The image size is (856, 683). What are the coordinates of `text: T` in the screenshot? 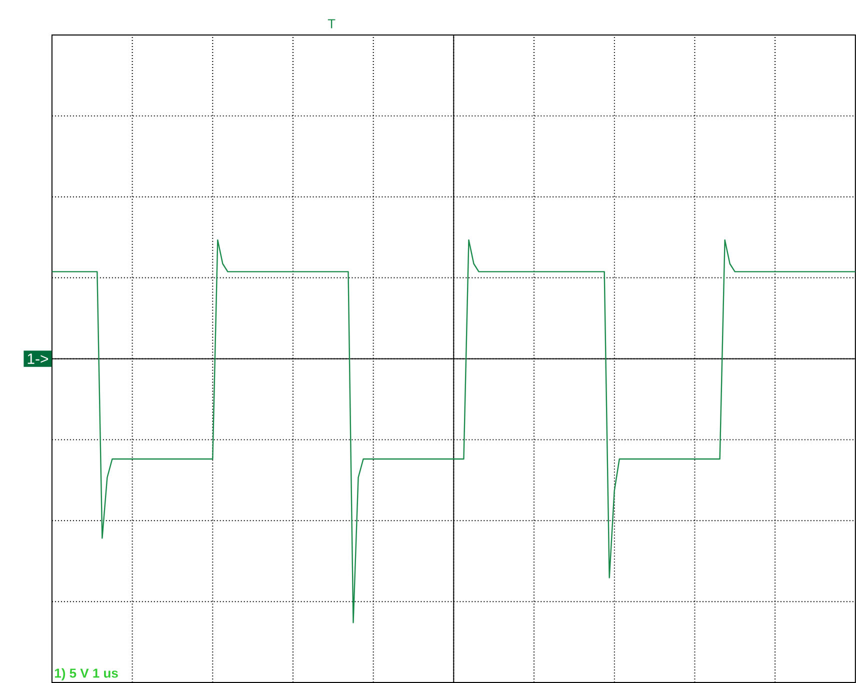 It's located at (332, 23).